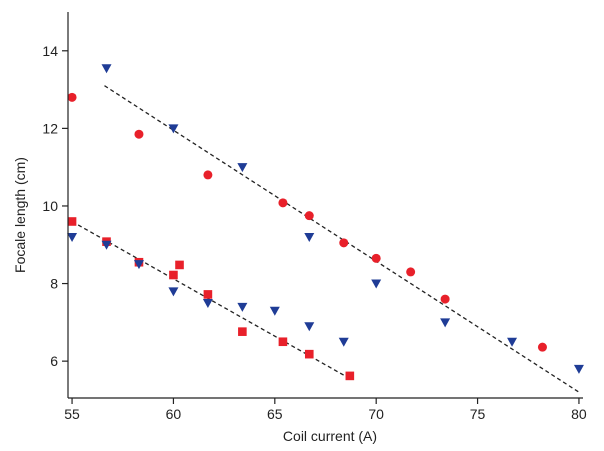 The height and width of the screenshot is (451, 604). I want to click on y-tick-label-1: 8, so click(54, 284).